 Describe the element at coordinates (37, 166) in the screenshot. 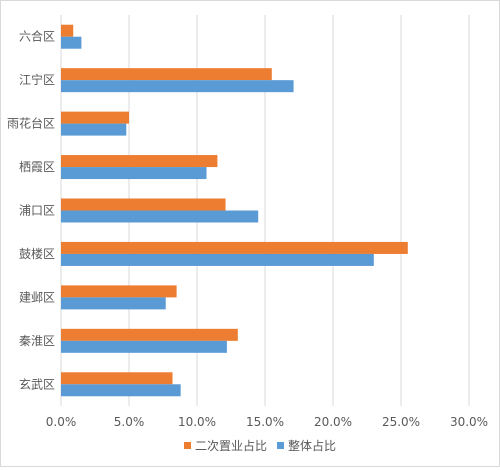

I see `category-label: 栖霞区` at that location.